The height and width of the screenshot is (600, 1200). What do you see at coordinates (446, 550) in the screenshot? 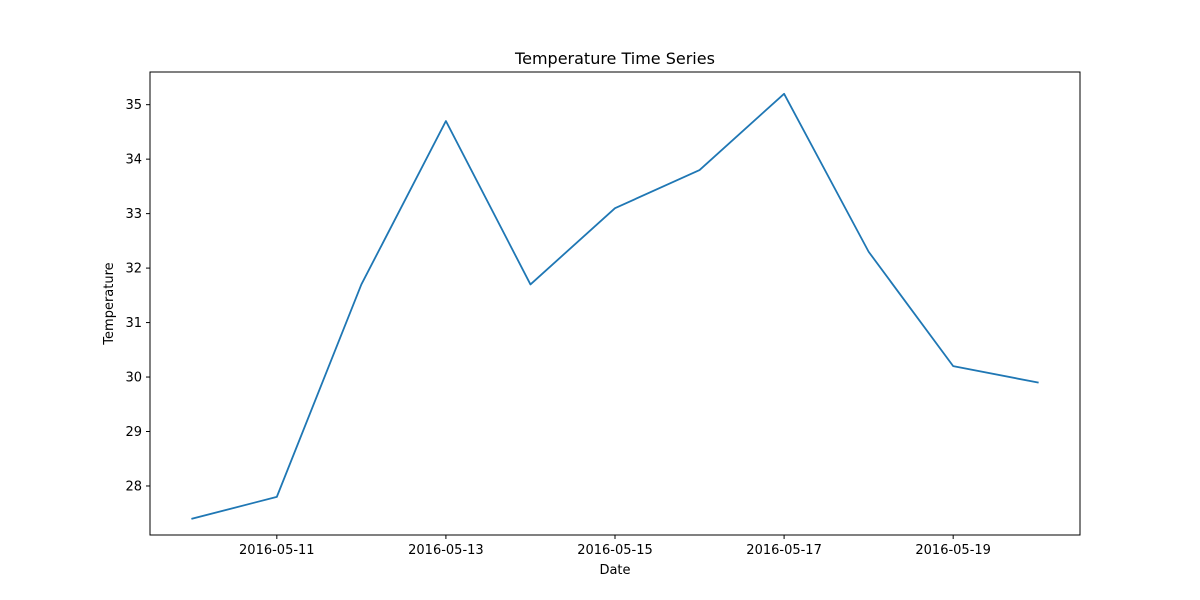
I see `x-tick-label: 2016-05-13` at bounding box center [446, 550].